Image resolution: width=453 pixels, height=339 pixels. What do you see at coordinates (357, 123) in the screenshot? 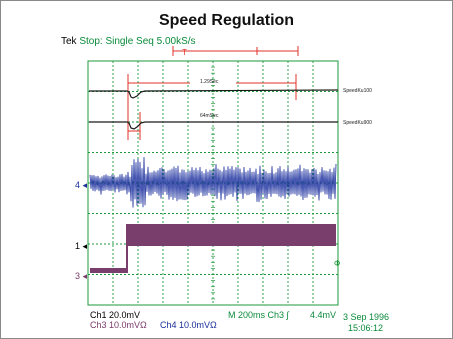
I see `trace-label-2: SpeedKu900` at bounding box center [357, 123].